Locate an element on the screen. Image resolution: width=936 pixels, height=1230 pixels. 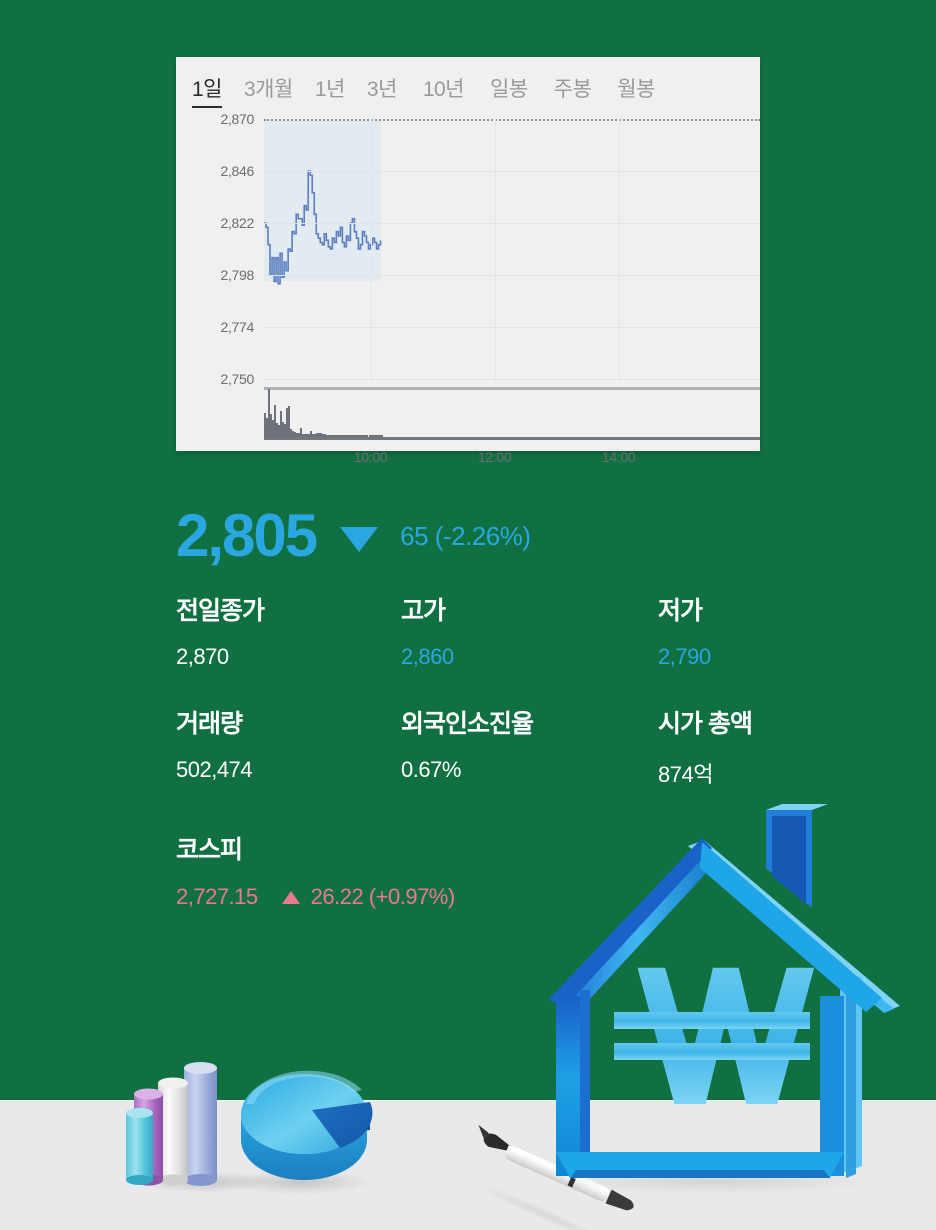
y-tick-label-4: 2,774 is located at coordinates (237, 327).